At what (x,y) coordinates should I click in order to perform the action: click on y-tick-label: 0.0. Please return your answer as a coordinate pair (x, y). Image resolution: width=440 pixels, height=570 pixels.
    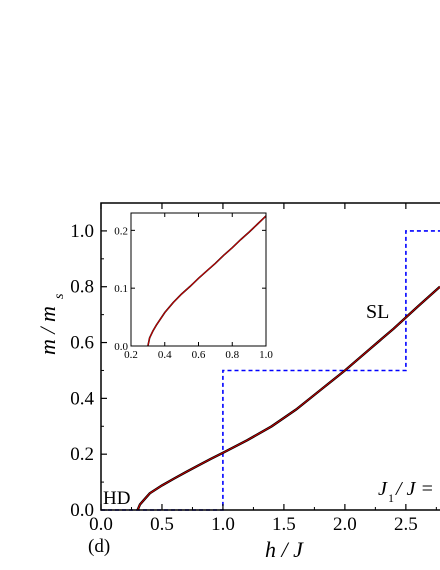
    Looking at the image, I should click on (82, 510).